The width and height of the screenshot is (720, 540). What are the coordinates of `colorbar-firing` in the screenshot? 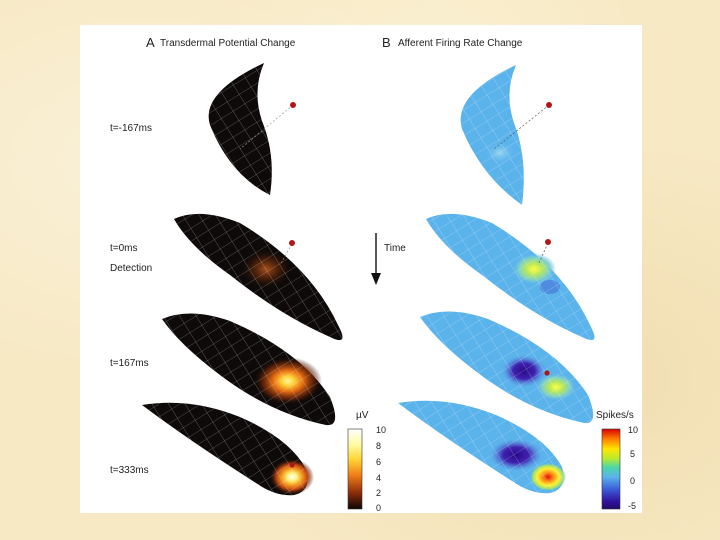 It's located at (611, 469).